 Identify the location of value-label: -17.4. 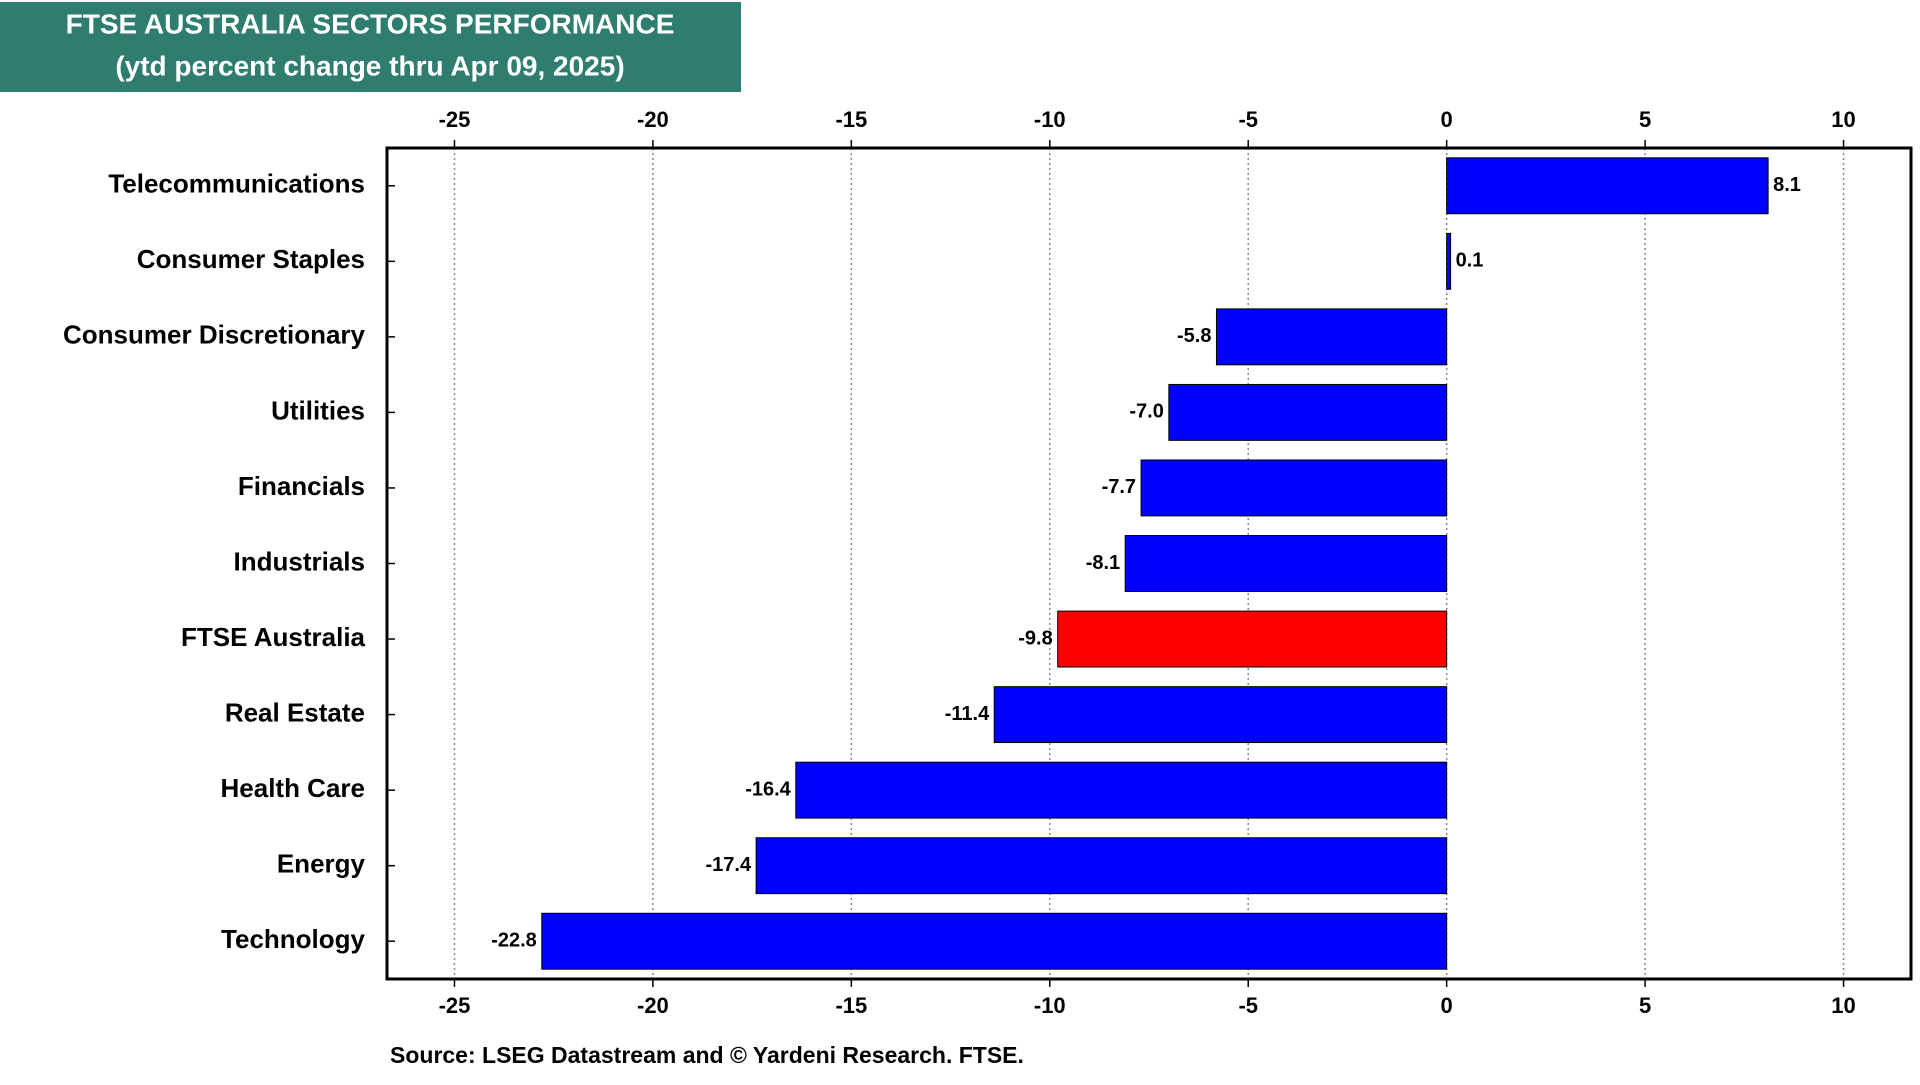
(729, 865).